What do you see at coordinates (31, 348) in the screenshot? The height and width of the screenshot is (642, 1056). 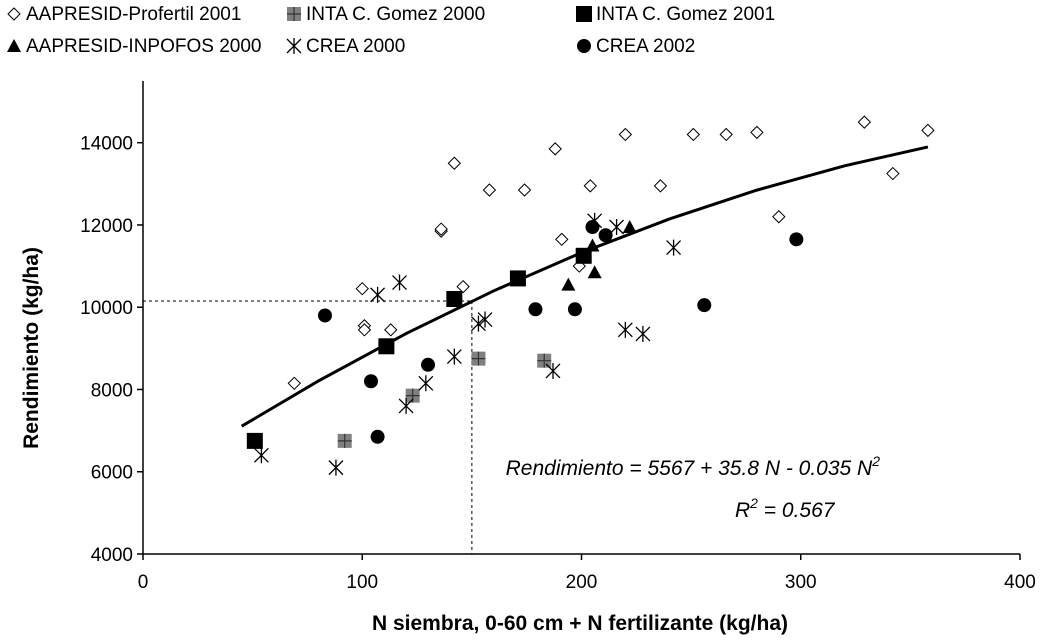 I see `y-axis-label: Rendimiento (kg/ha)` at bounding box center [31, 348].